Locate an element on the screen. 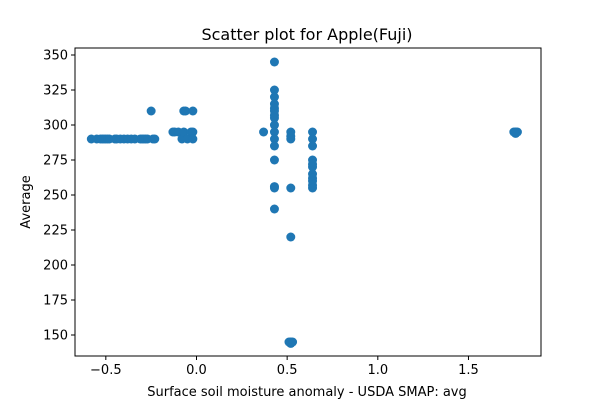 This screenshot has height=400, width=600. y-tick-label: 200 is located at coordinates (55, 266).